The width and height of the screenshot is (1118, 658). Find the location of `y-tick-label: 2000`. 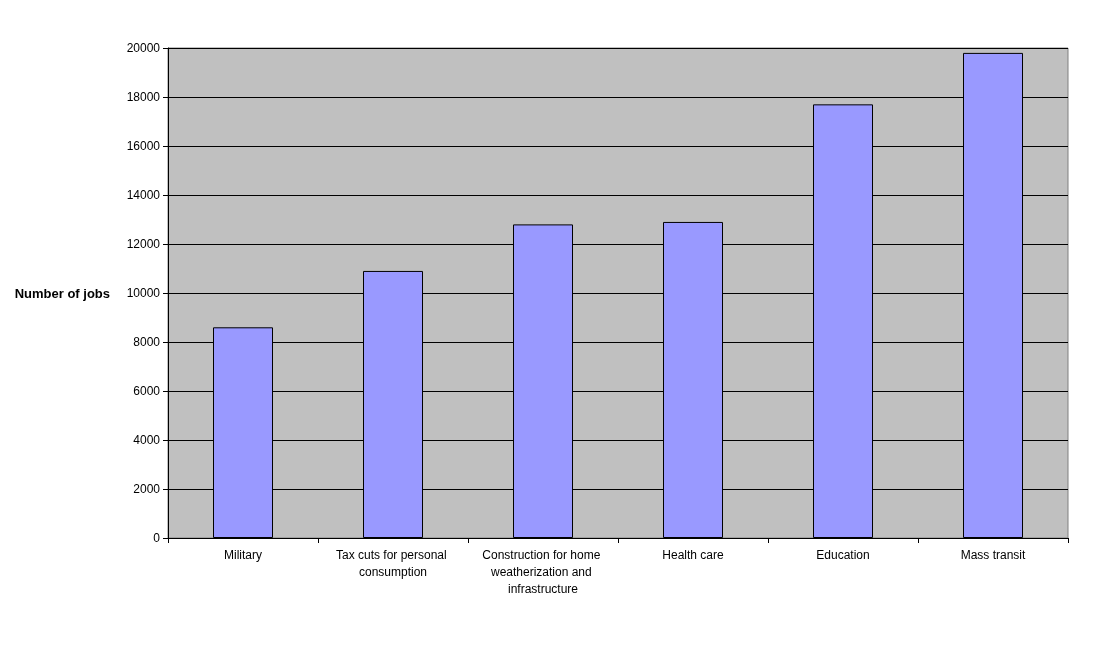

y-tick-label: 2000 is located at coordinates (147, 489).